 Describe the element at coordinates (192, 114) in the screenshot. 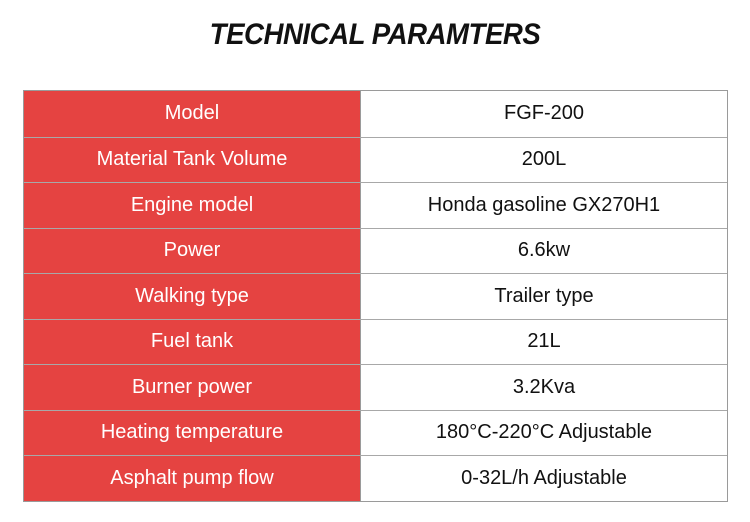

I see `row-label: Model` at that location.